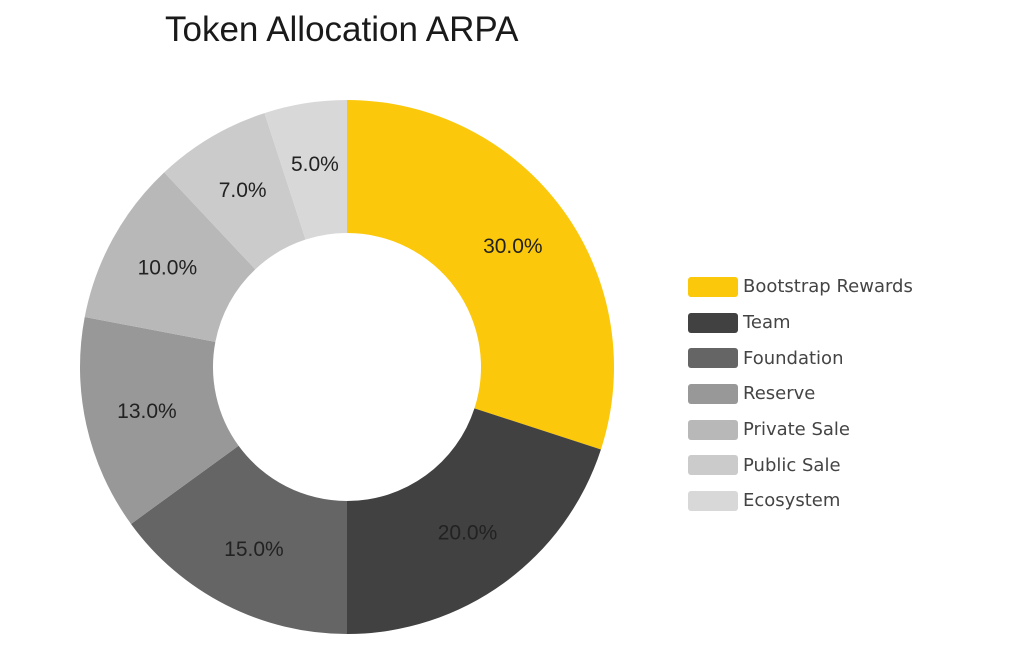  I want to click on legend-label: Private Sale, so click(797, 430).